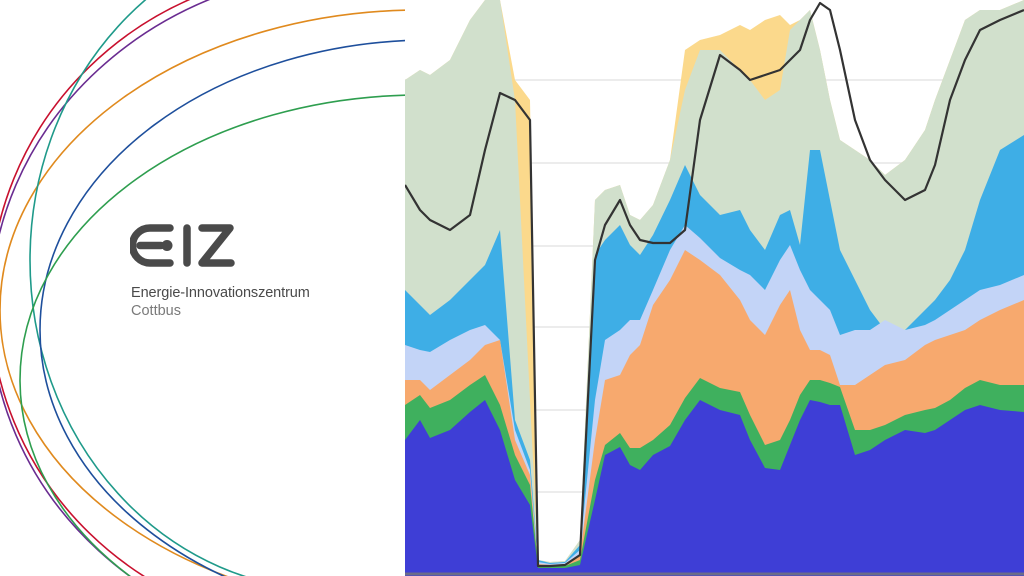  I want to click on organization-name: Energie-Innovationszentrum, so click(220, 293).